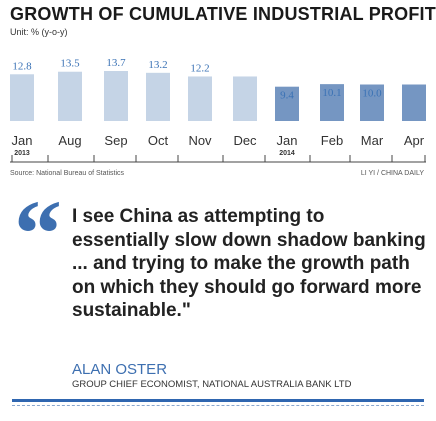 This screenshot has height=421, width=436. What do you see at coordinates (218, 405) in the screenshot?
I see `footer-rule-dashed` at bounding box center [218, 405].